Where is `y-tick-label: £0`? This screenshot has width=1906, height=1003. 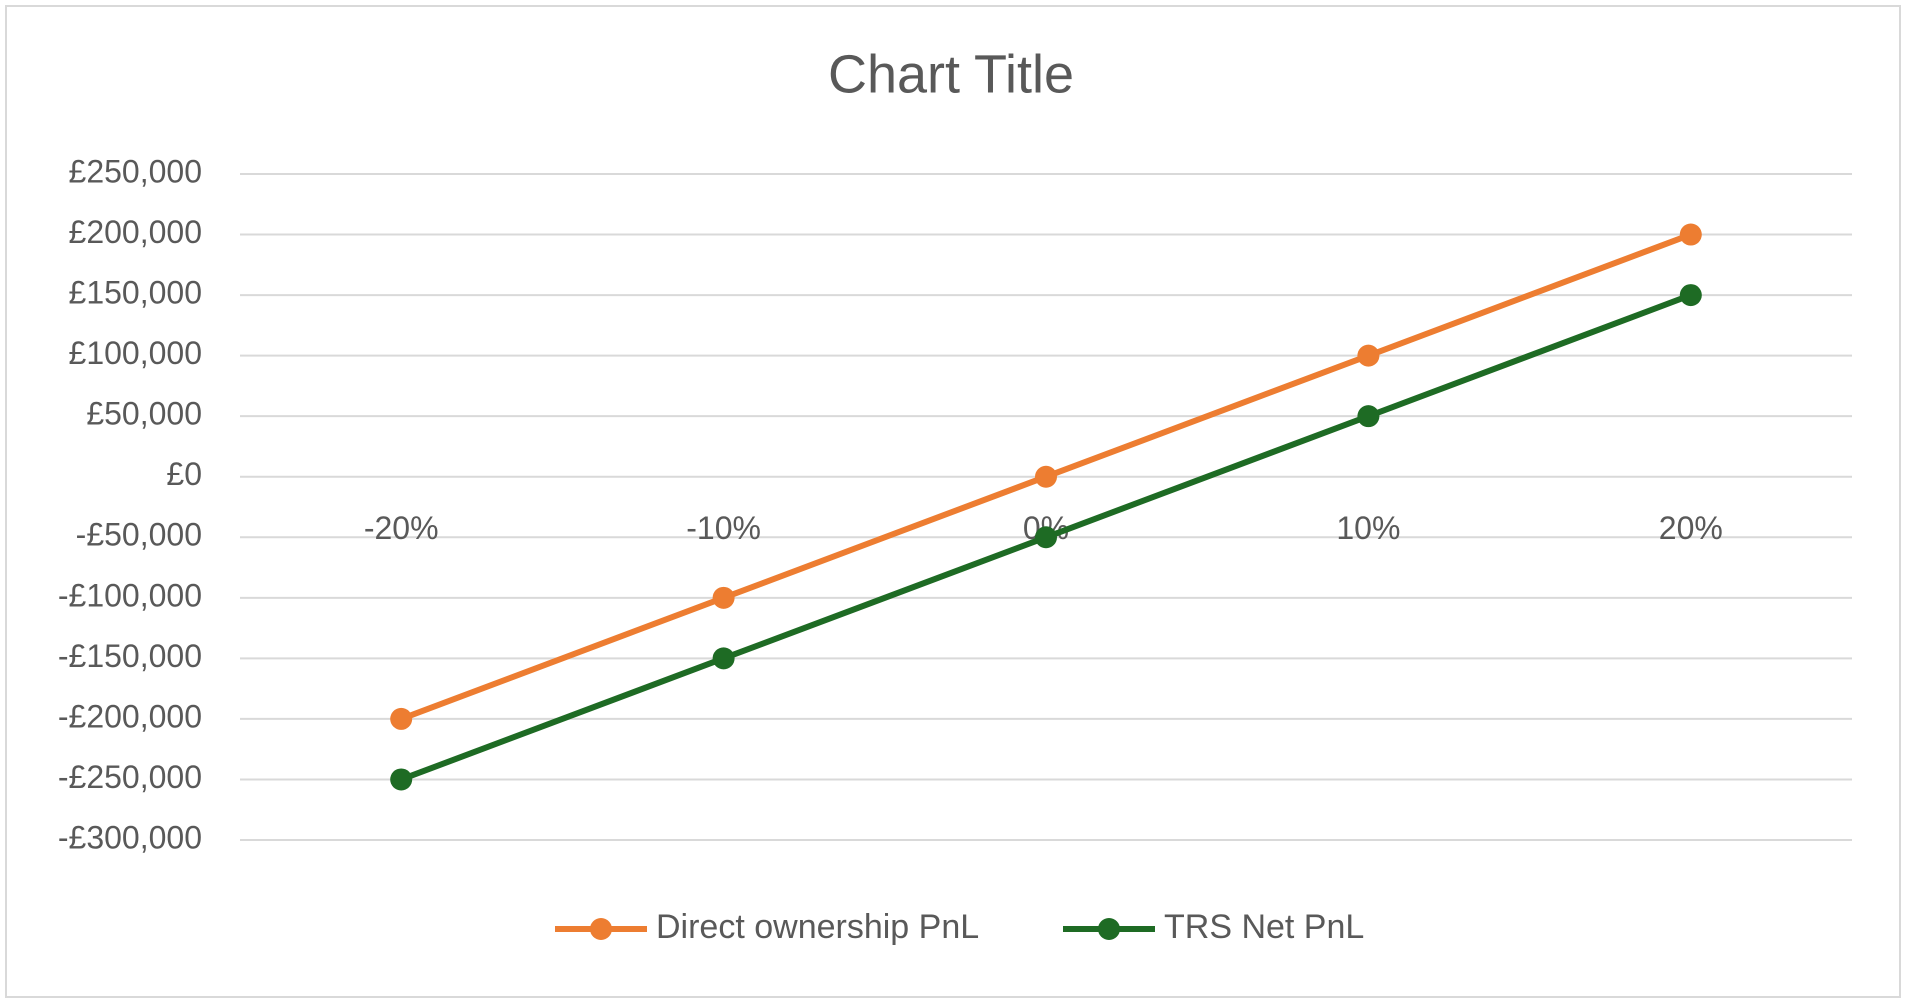 y-tick-label: £0 is located at coordinates (184, 474).